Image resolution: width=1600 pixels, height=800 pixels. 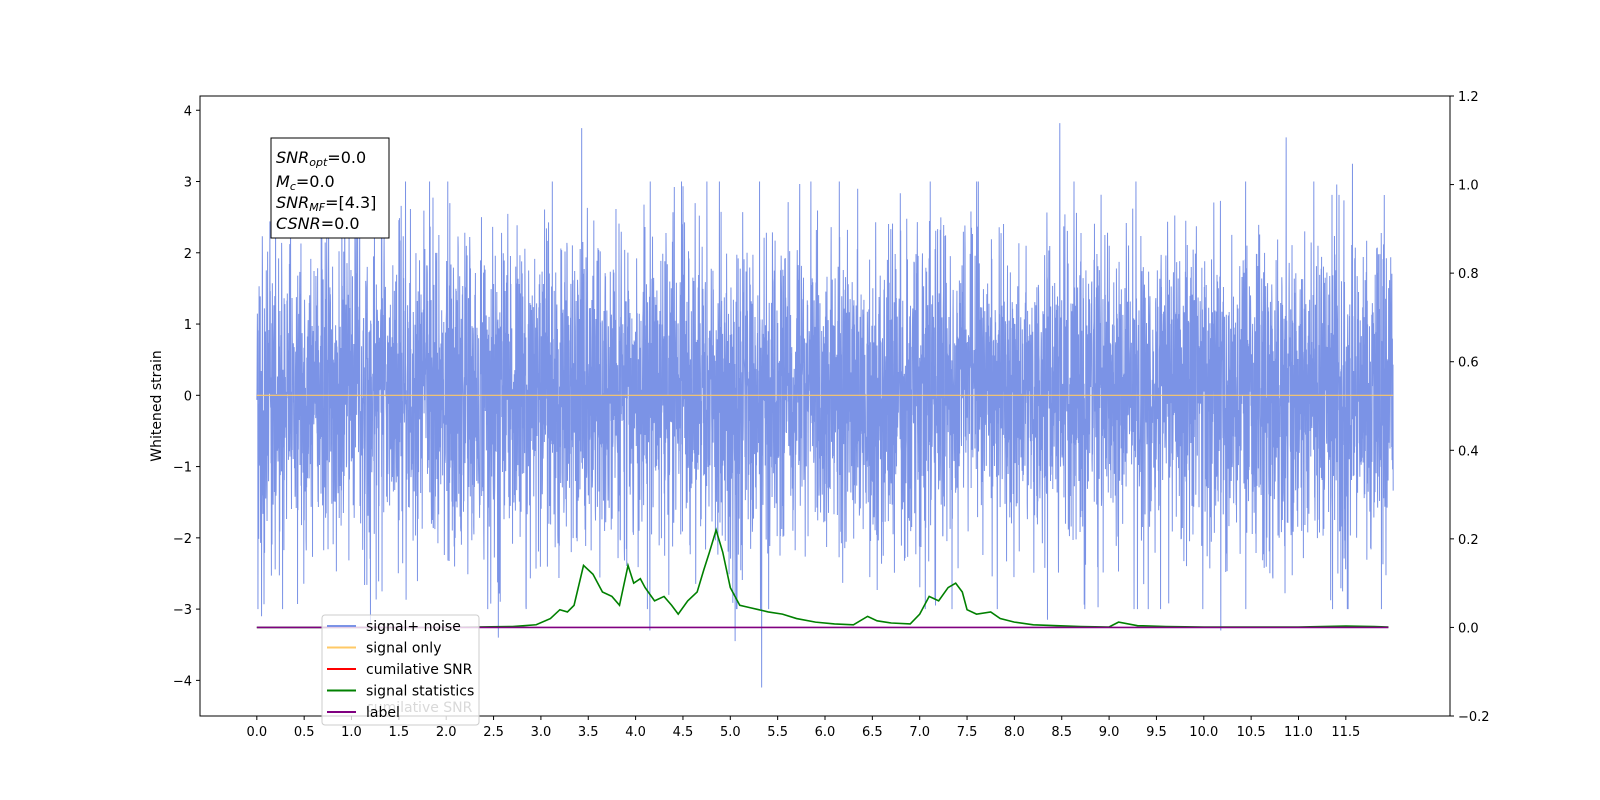 I want to click on y2-tick-label: 0.0, so click(x=1468, y=628).